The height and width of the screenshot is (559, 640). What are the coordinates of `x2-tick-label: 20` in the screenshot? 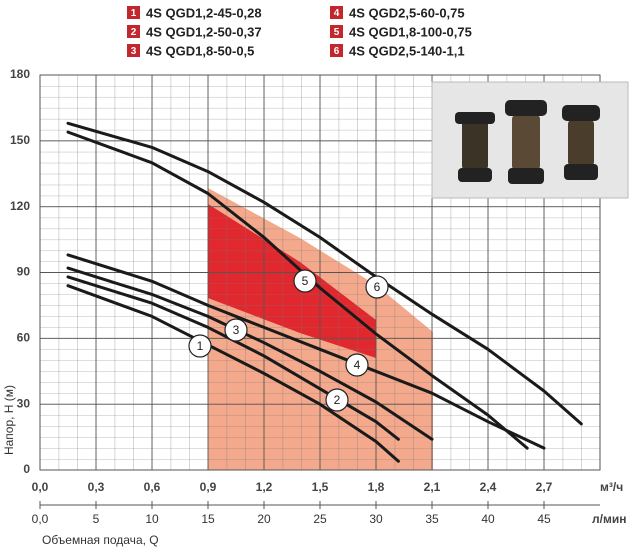 It's located at (264, 519).